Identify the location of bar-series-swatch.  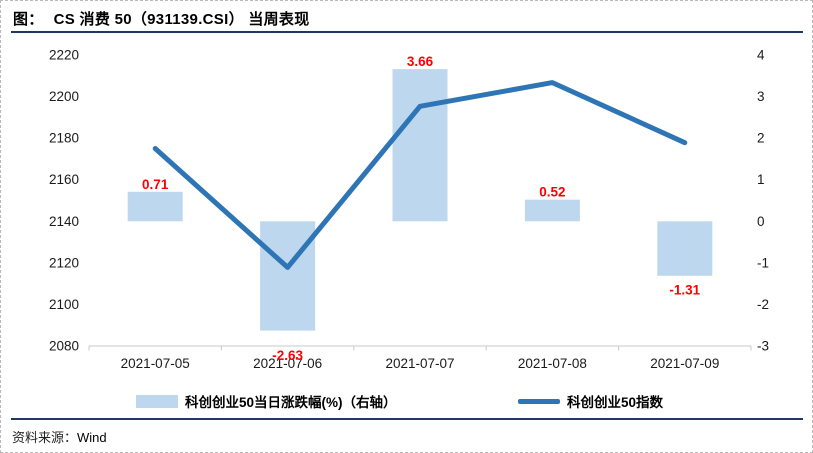
(157, 401).